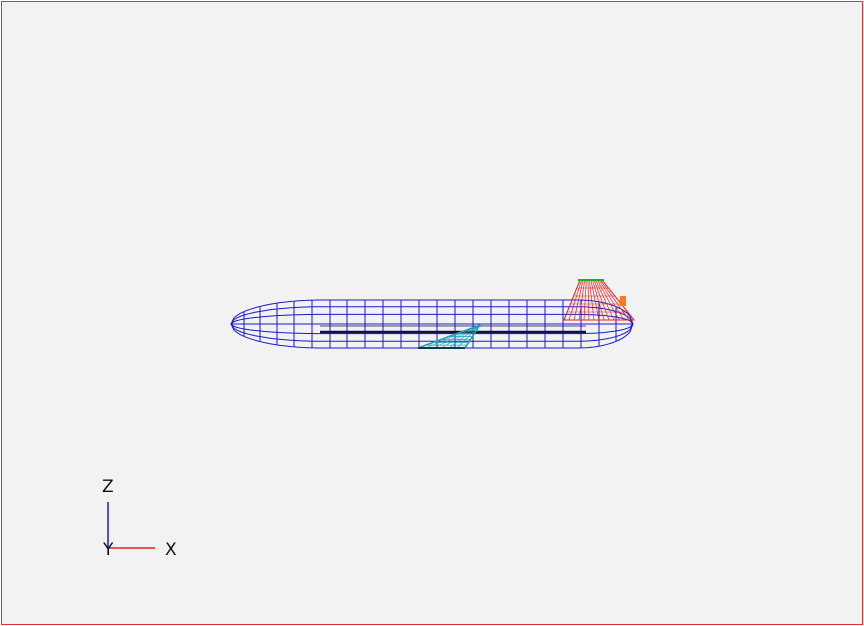 The image size is (864, 626). I want to click on tail-fin-wireframe, so click(599, 300).